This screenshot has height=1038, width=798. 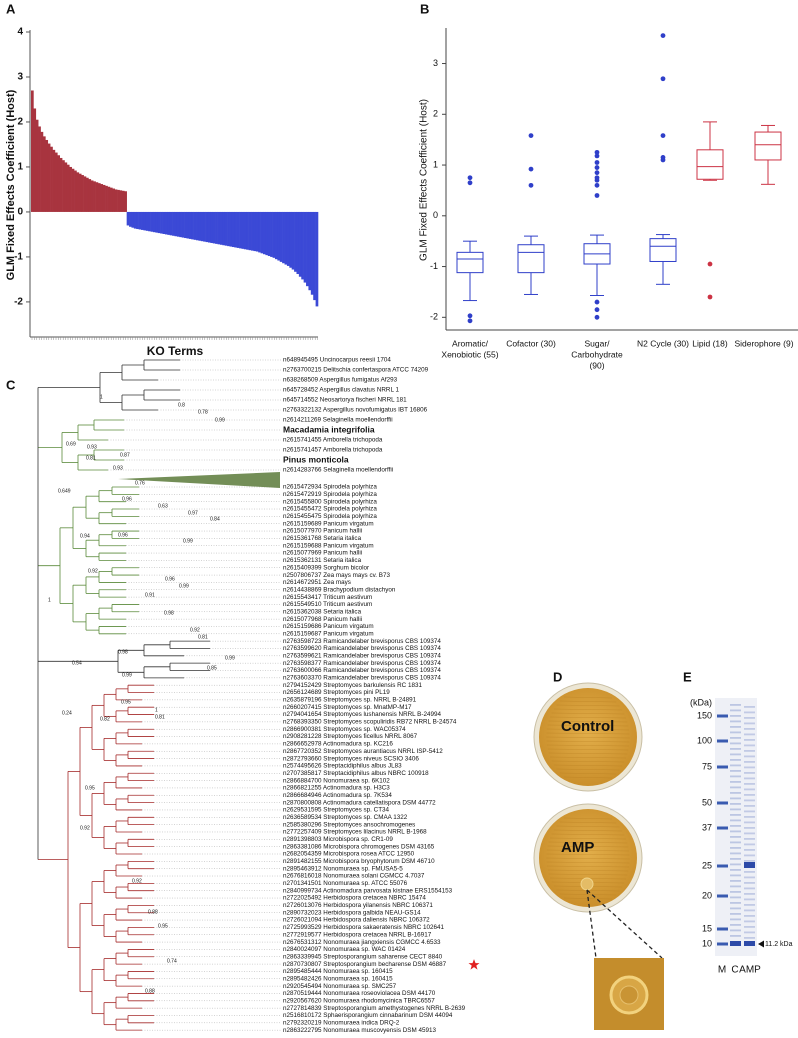 I want to click on leaf-label: n2895482426 Nonomuraea sp. 160415, so click(x=338, y=978).